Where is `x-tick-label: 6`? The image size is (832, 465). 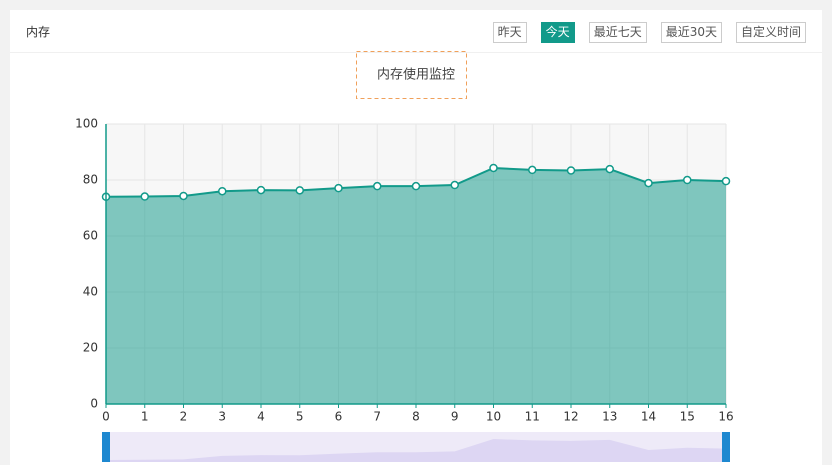
x-tick-label: 6 is located at coordinates (339, 417).